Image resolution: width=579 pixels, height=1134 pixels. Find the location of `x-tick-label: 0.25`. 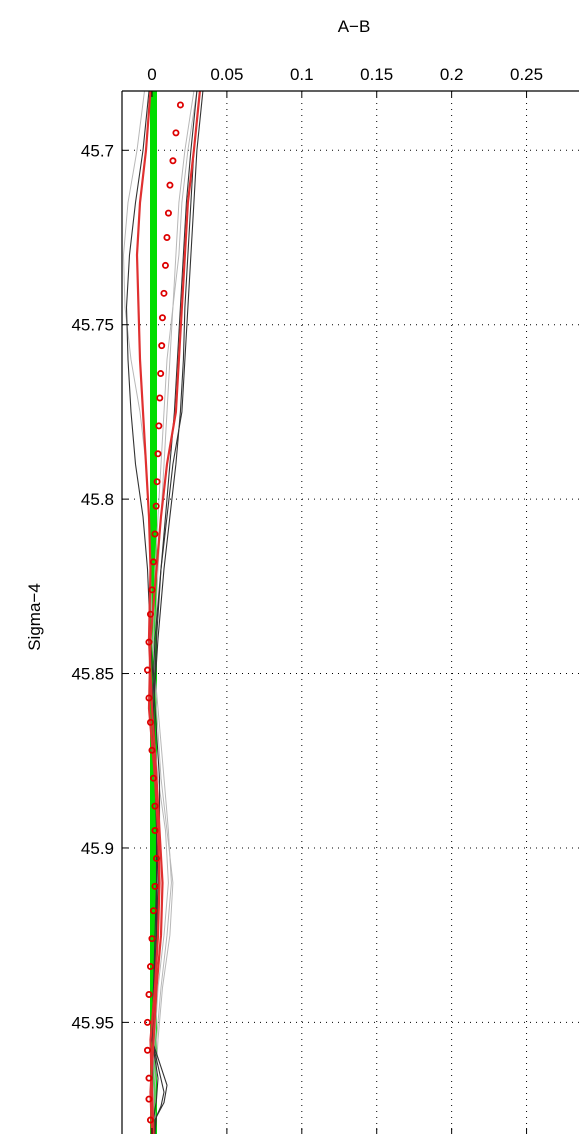

x-tick-label: 0.25 is located at coordinates (526, 74).